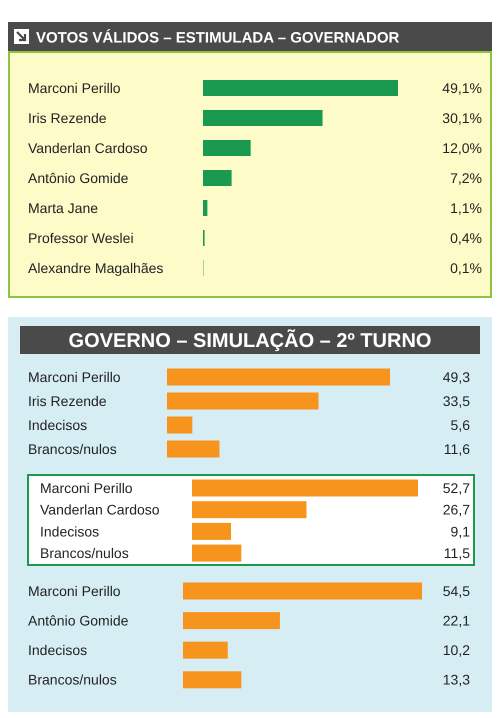 Image resolution: width=500 pixels, height=718 pixels. I want to click on data-label: 30,1%, so click(462, 118).